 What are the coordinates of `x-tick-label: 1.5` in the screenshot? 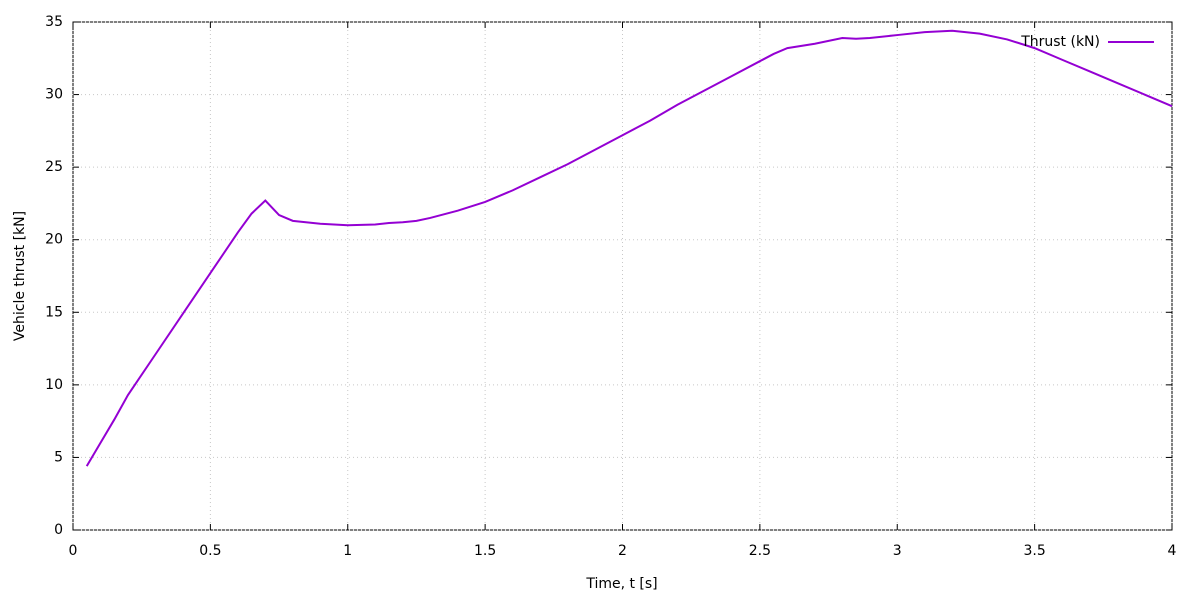 It's located at (485, 551).